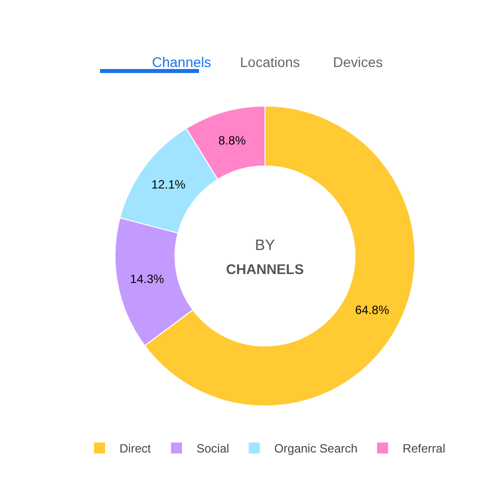 This screenshot has height=501, width=482. I want to click on text: Devices, so click(358, 62).